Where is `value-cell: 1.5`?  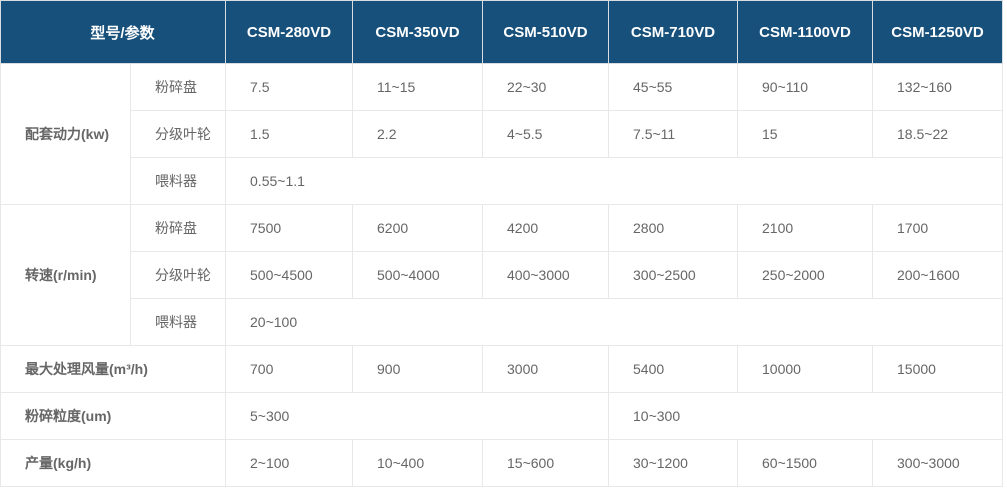 value-cell: 1.5 is located at coordinates (289, 134).